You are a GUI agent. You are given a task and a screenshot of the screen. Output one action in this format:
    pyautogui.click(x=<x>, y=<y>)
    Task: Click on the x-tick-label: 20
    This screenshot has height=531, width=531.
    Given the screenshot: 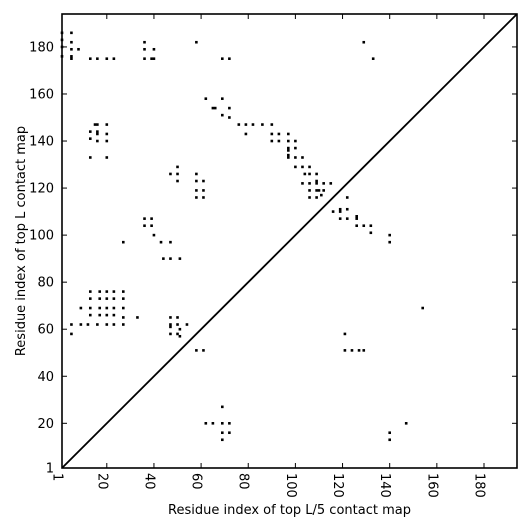 What is the action you would take?
    pyautogui.click(x=101, y=481)
    